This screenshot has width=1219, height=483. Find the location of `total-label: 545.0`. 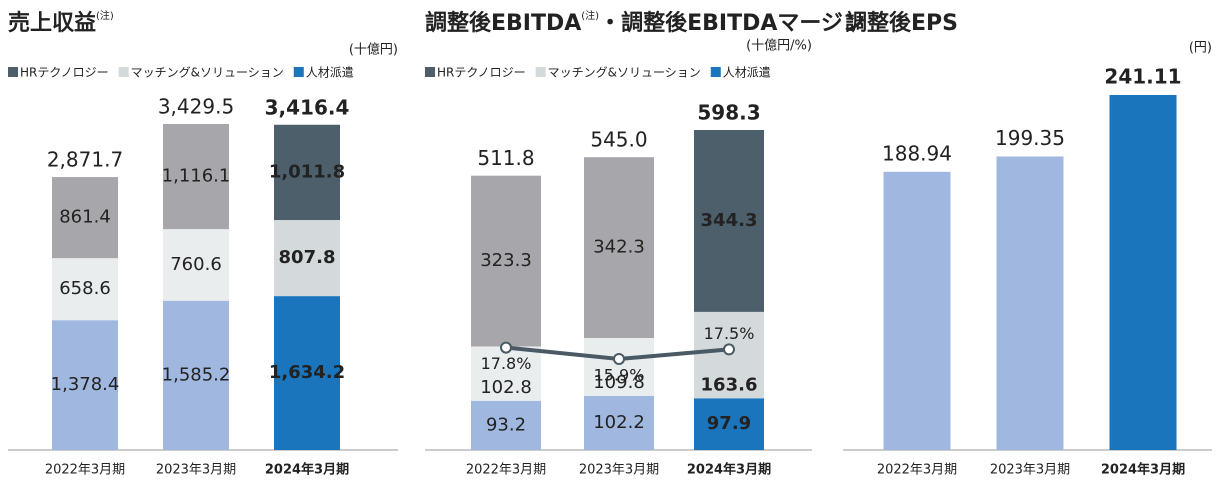

total-label: 545.0 is located at coordinates (618, 140).